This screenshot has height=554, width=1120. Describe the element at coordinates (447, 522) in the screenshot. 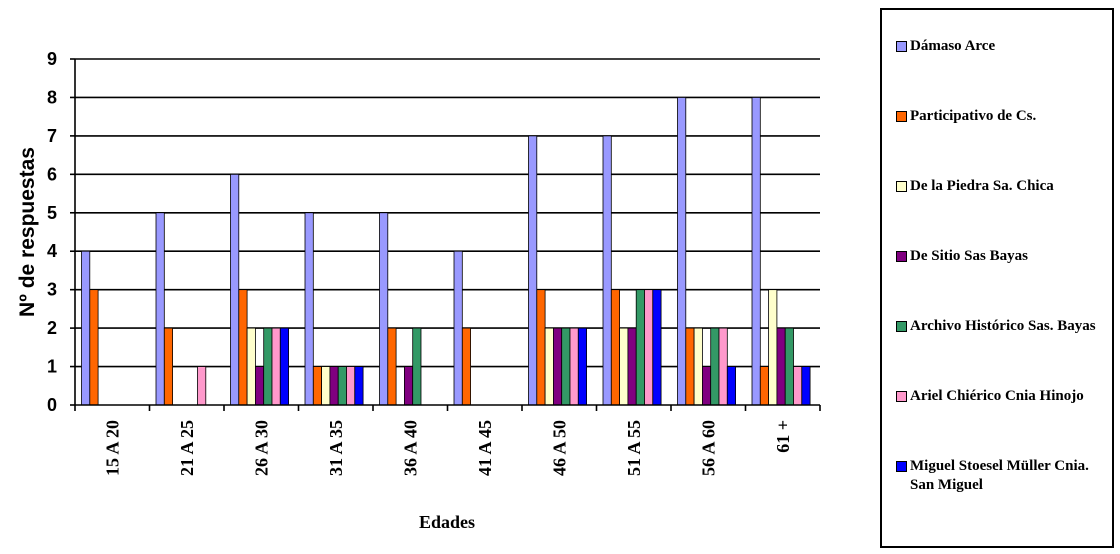

I see `x-axis-title: Edades` at that location.